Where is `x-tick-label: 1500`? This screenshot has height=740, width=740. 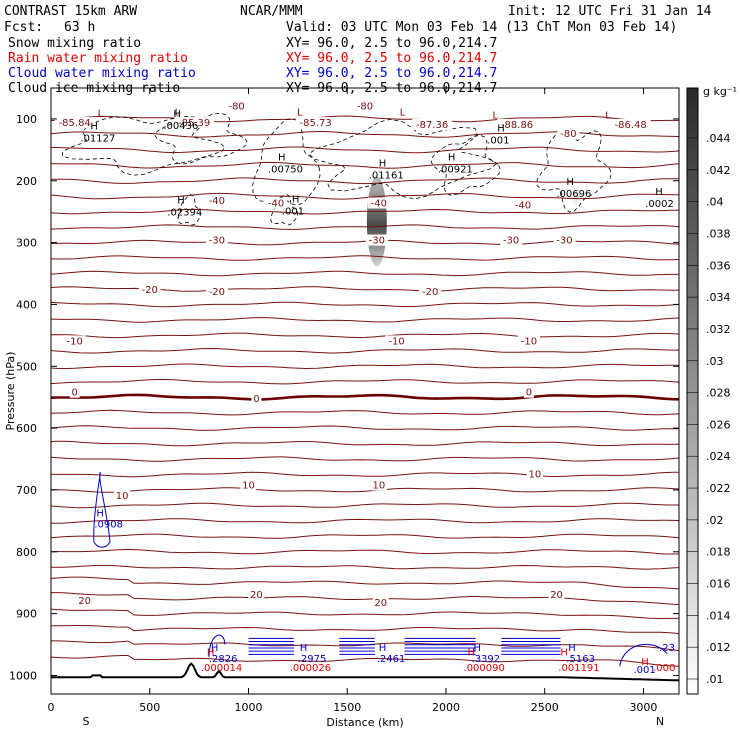
x-tick-label: 1500 is located at coordinates (347, 707).